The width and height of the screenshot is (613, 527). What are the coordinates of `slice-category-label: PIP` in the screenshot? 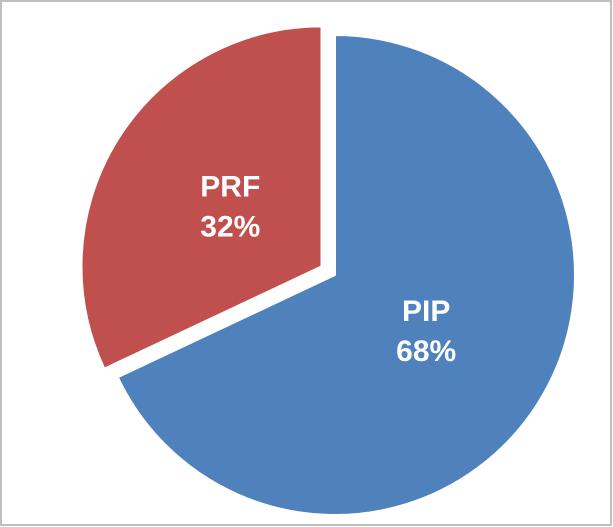 It's located at (426, 311).